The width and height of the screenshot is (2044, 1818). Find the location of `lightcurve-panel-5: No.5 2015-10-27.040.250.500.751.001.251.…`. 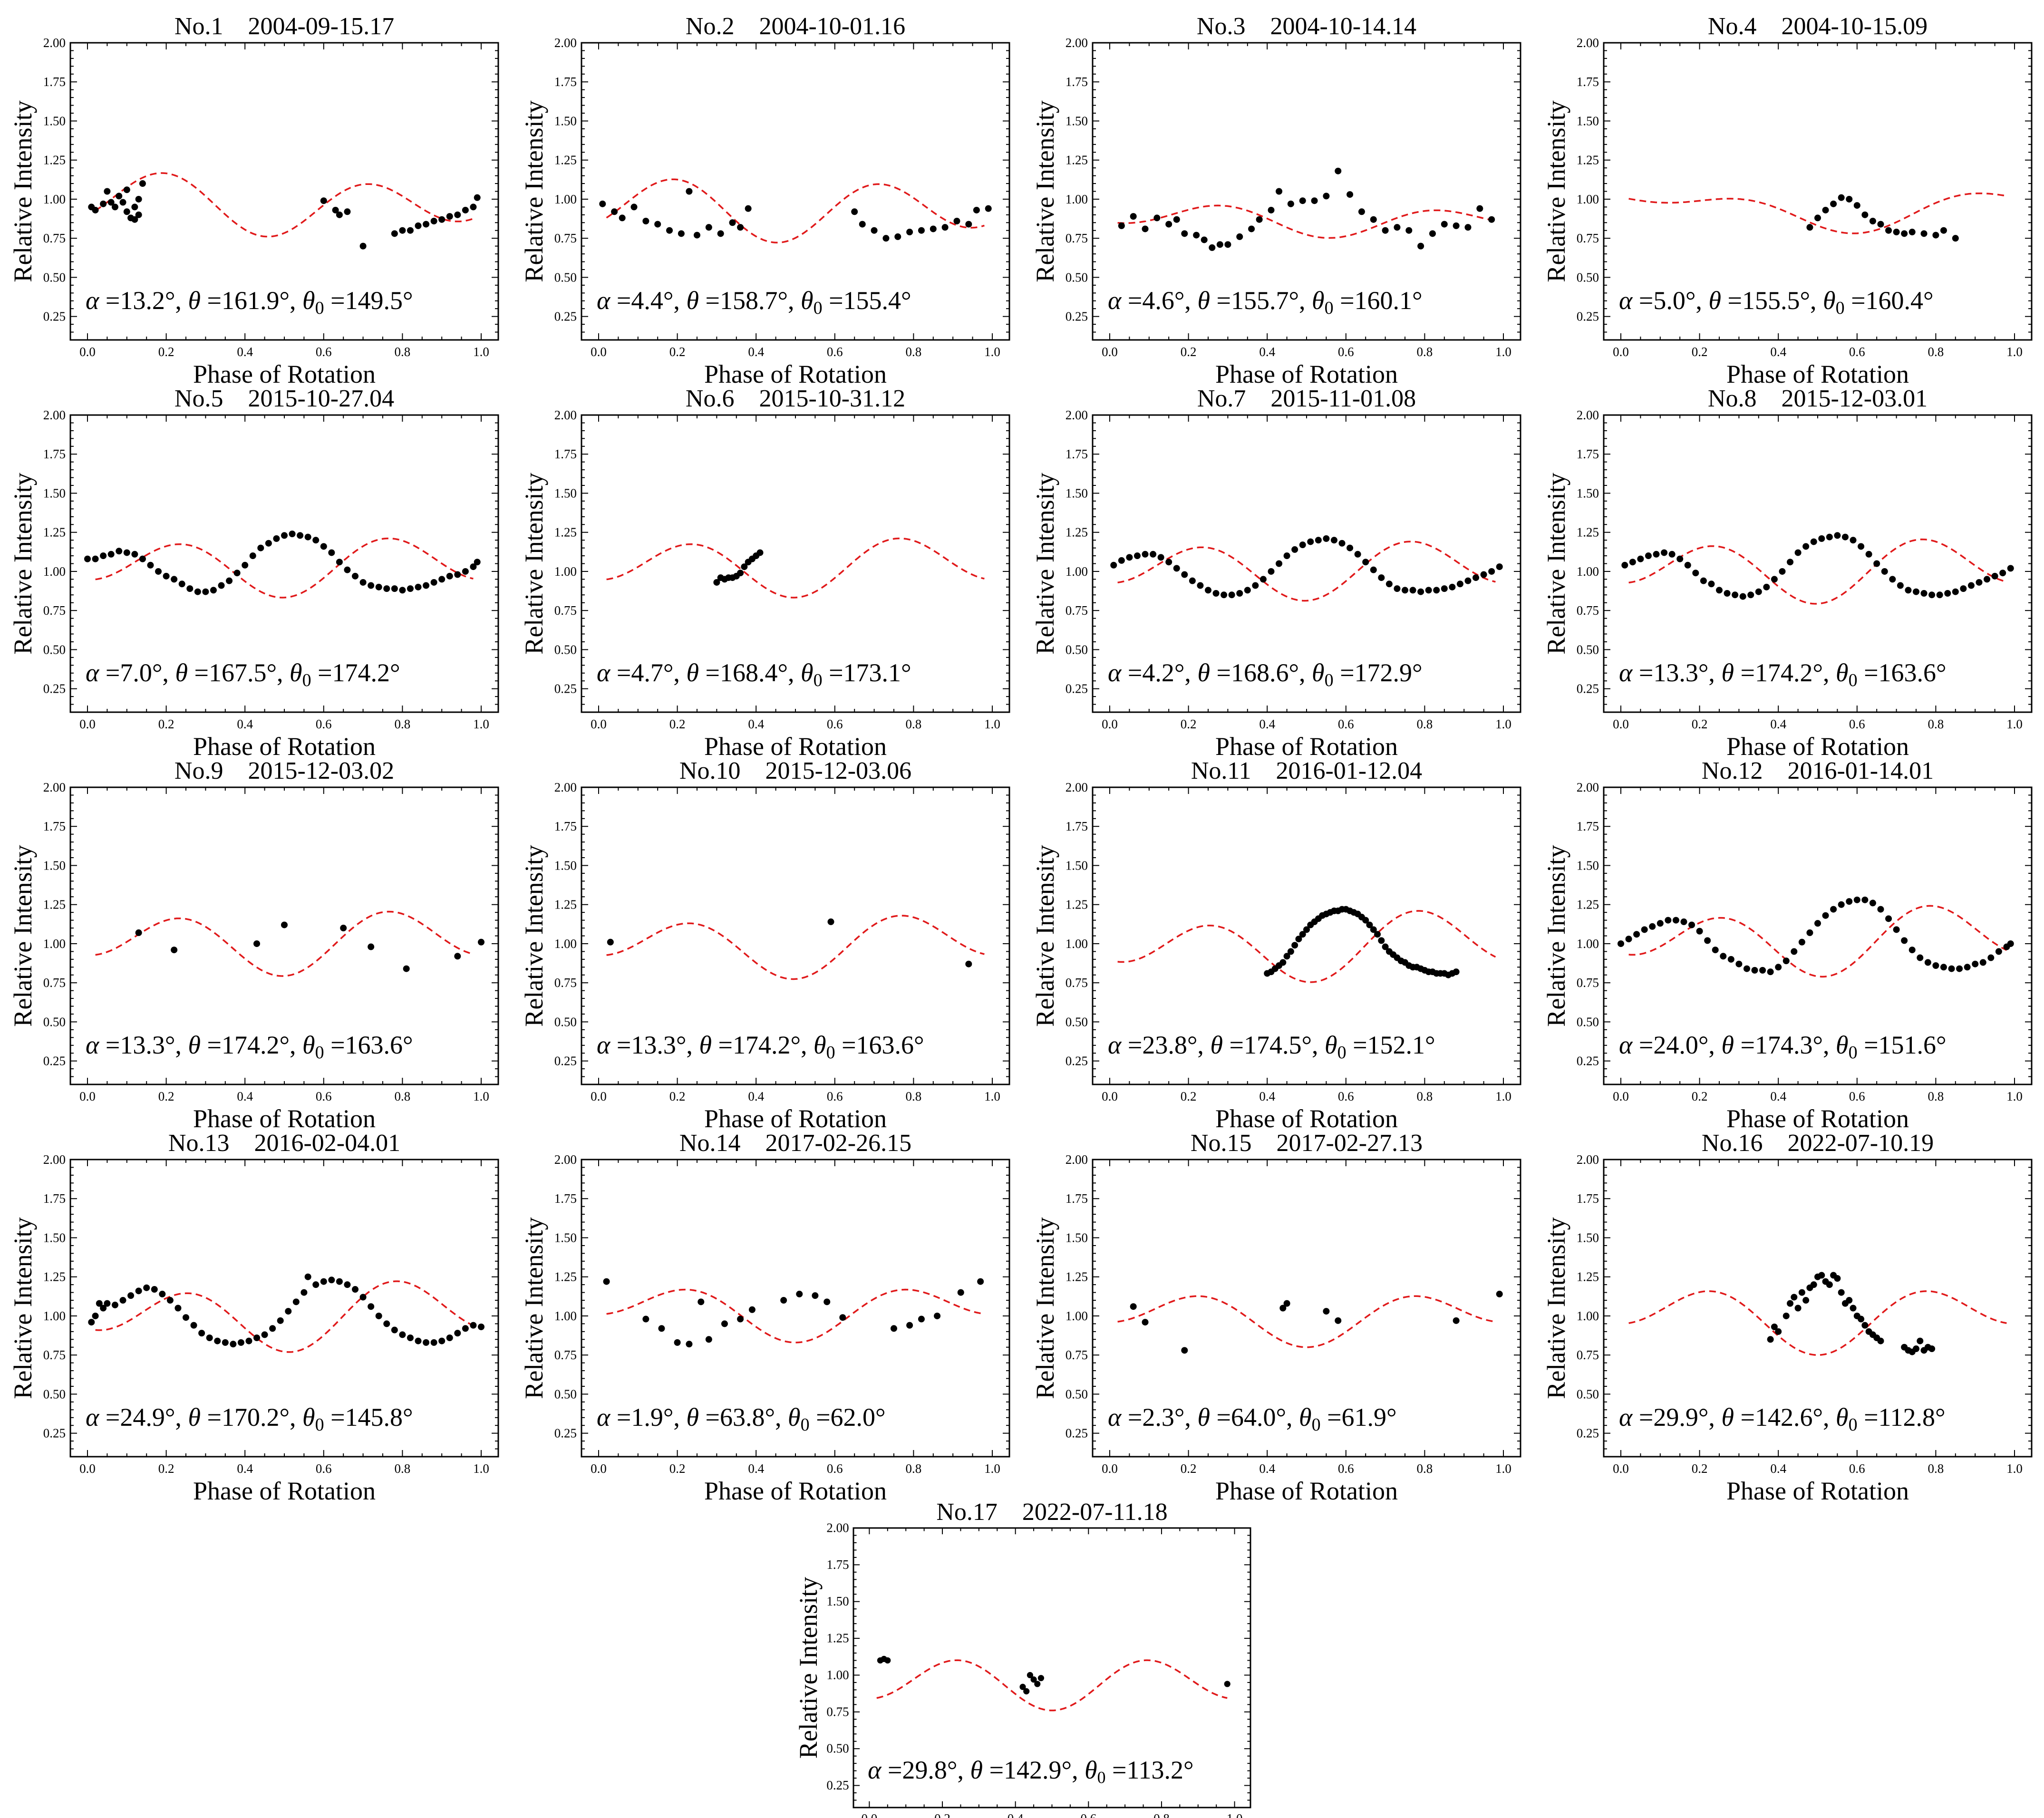

lightcurve-panel-5: No.5 2015-10-27.040.250.500.751.001.251.… is located at coordinates (254, 573).